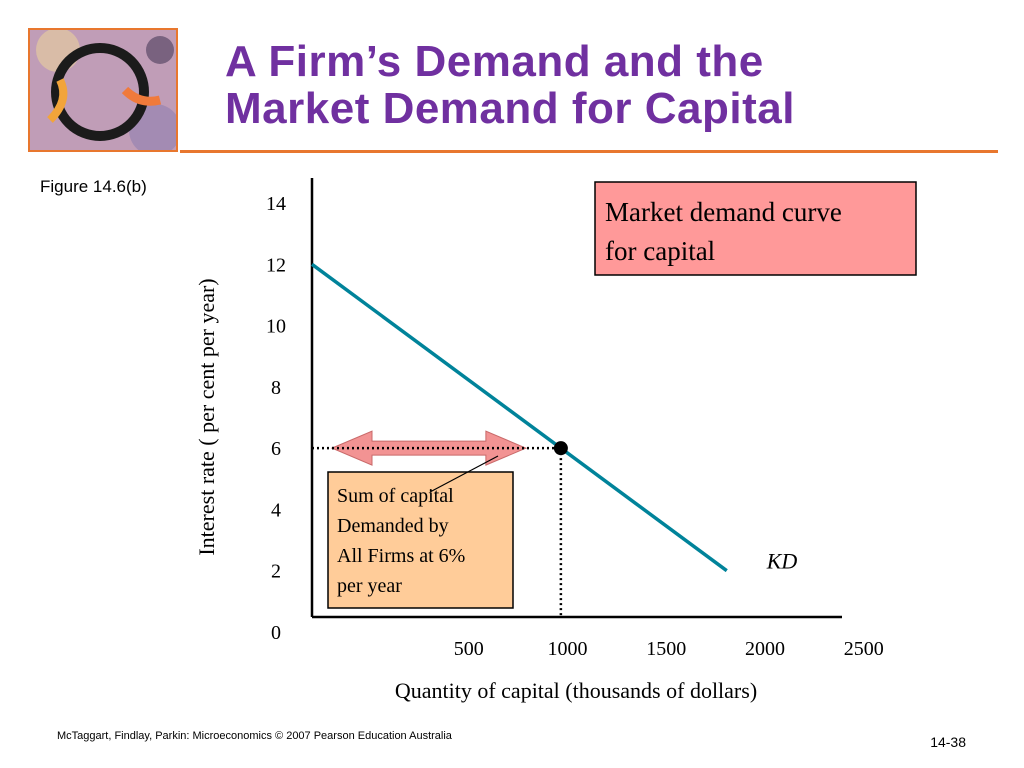  I want to click on data-point-marker, so click(560, 448).